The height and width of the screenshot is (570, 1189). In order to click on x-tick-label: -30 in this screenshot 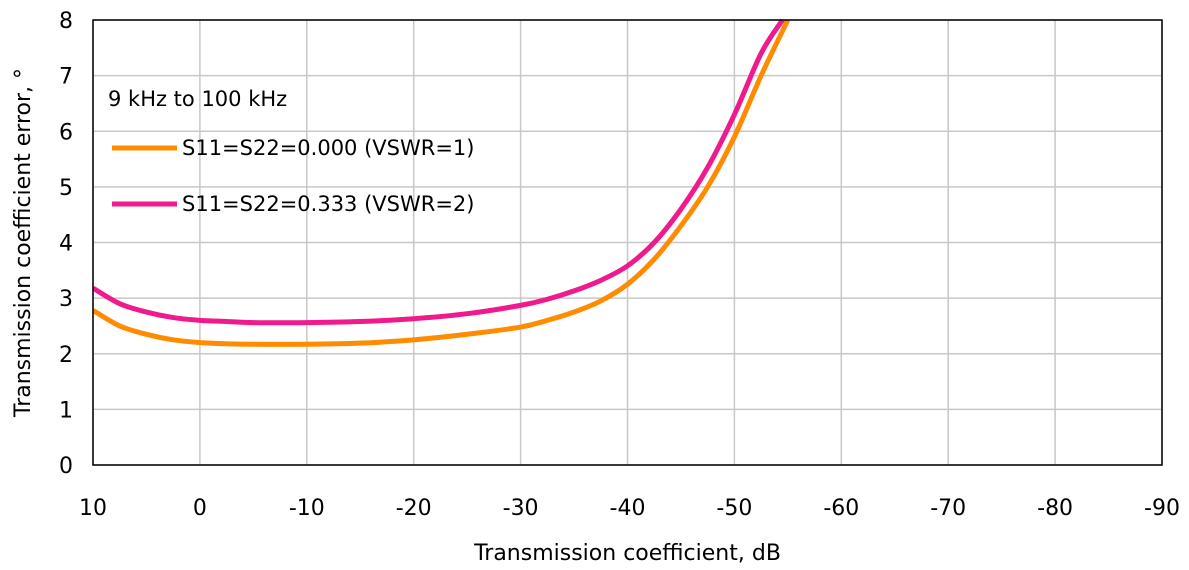, I will do `click(521, 508)`.